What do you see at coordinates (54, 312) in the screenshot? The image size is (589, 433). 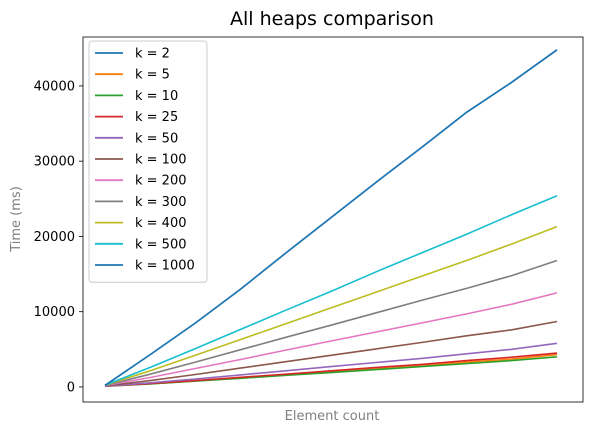 I see `y-tick-label: 10000` at bounding box center [54, 312].